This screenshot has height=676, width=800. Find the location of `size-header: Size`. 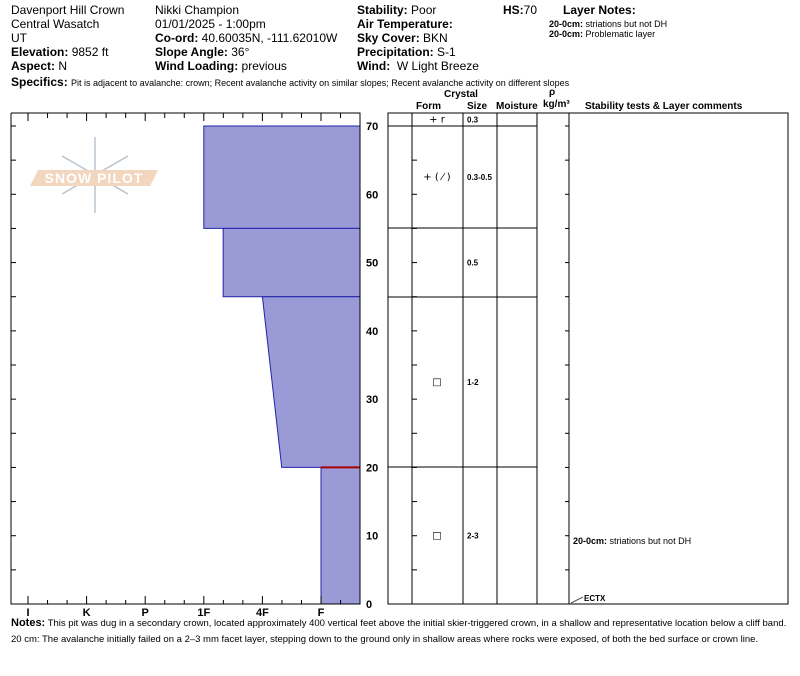

size-header: Size is located at coordinates (477, 106).